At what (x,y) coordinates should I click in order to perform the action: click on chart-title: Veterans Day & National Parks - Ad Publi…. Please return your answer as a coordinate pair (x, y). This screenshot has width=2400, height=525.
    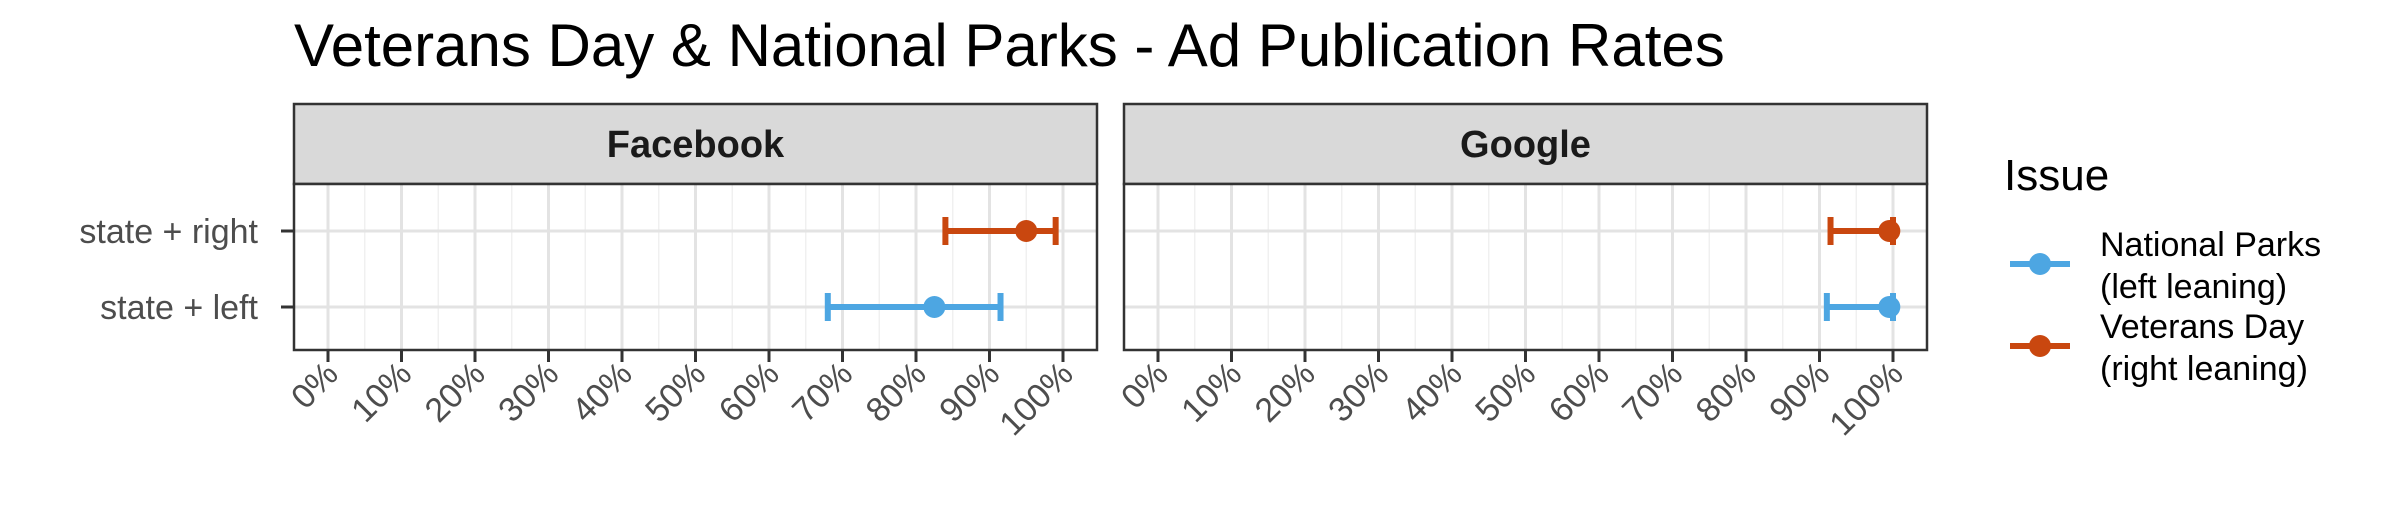
    Looking at the image, I should click on (1009, 45).